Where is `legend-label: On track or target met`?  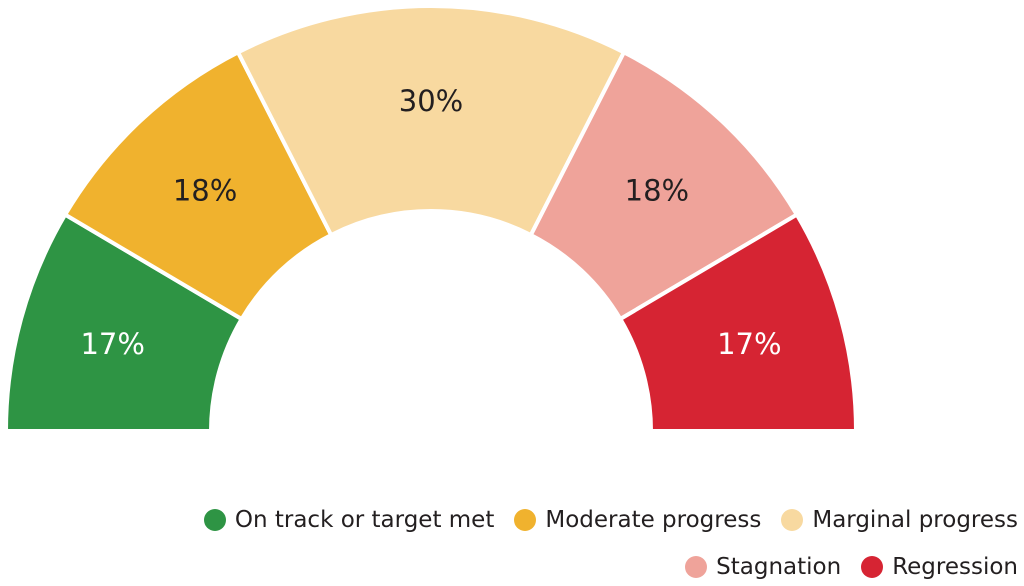 legend-label: On track or target met is located at coordinates (364, 520).